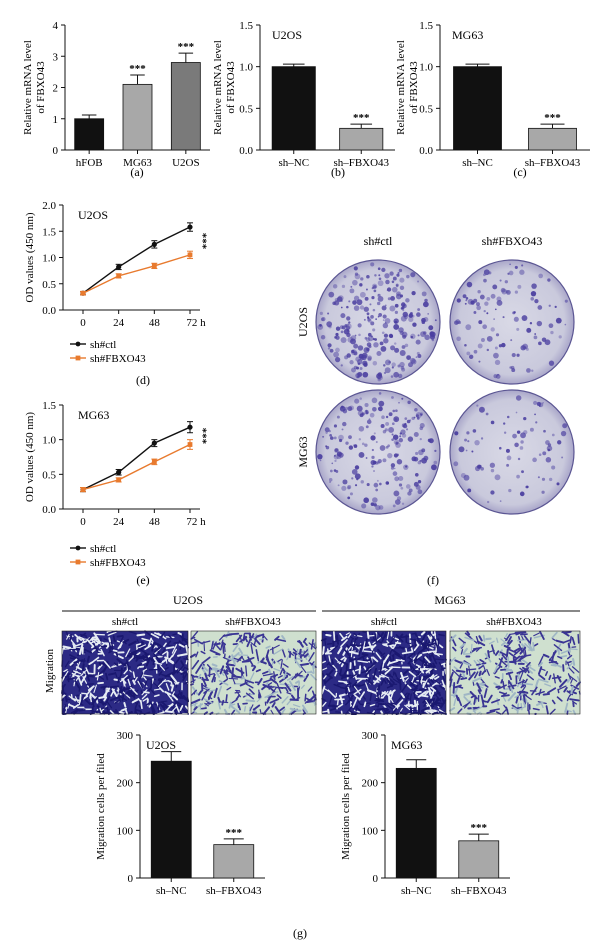 The width and height of the screenshot is (600, 946). I want to click on y-tick-label: 0.5, so click(49, 475).